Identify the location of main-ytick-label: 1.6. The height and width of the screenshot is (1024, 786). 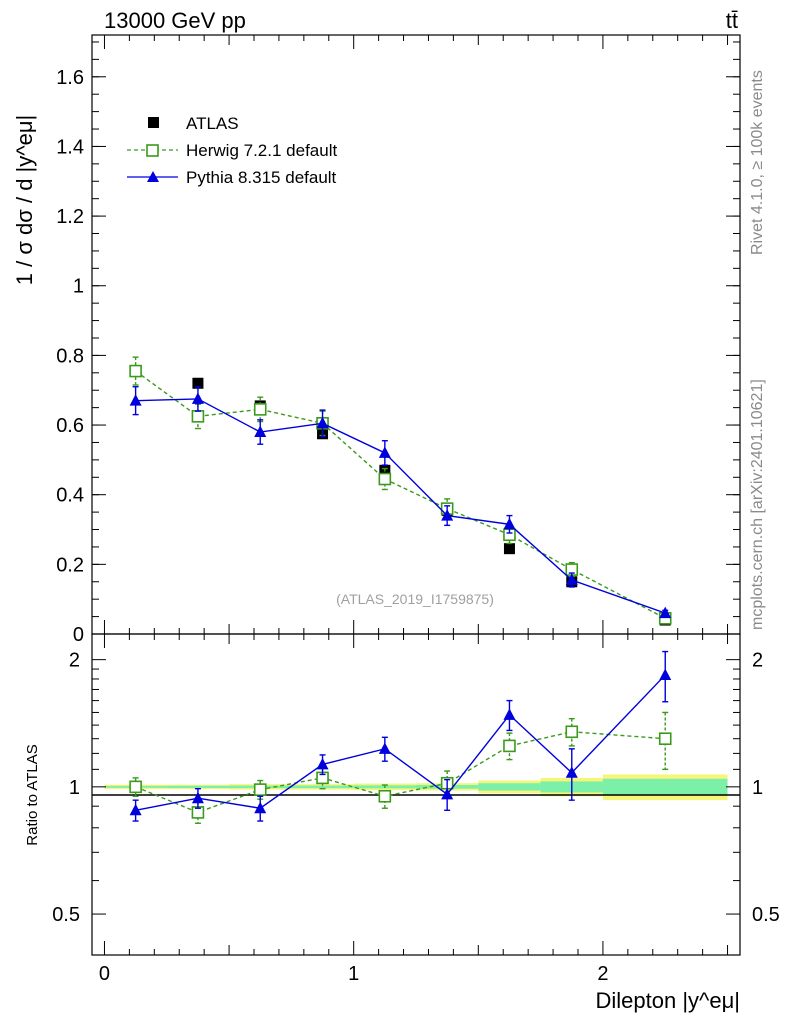
(70, 78).